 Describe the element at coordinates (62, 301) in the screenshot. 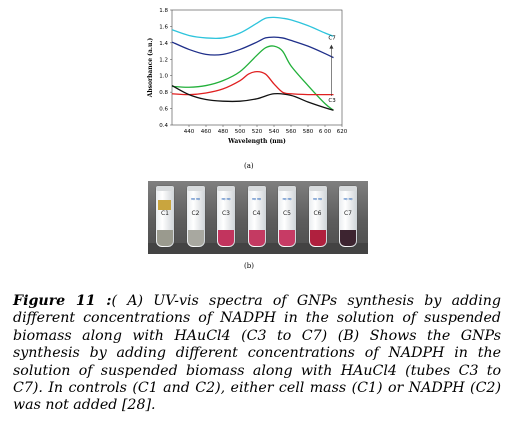

I see `caption-prefix: Figure 11 :` at that location.